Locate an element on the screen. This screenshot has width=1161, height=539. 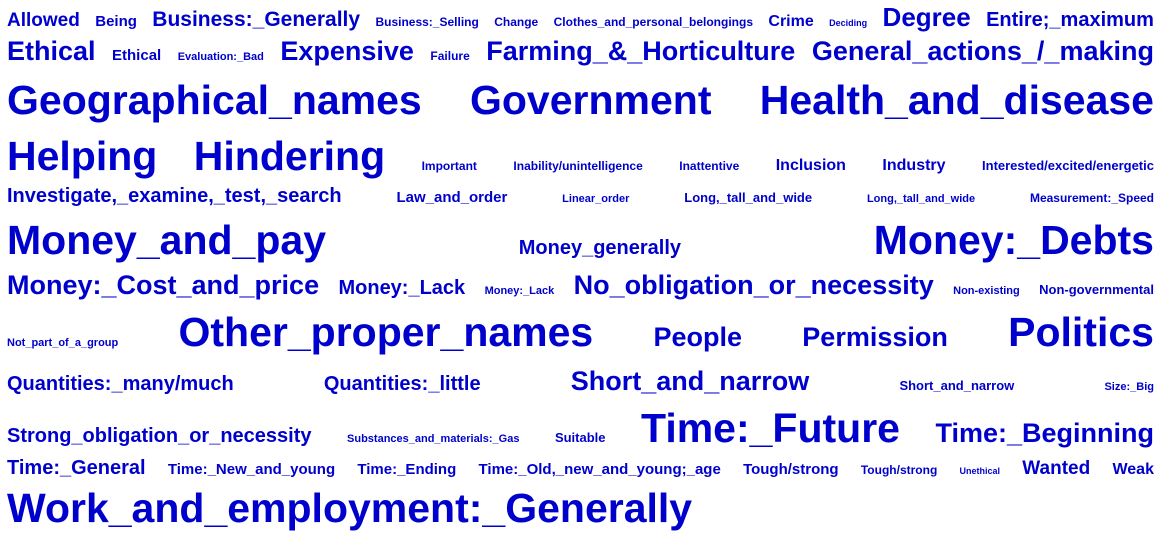
cloud-word: Deciding is located at coordinates (848, 23).